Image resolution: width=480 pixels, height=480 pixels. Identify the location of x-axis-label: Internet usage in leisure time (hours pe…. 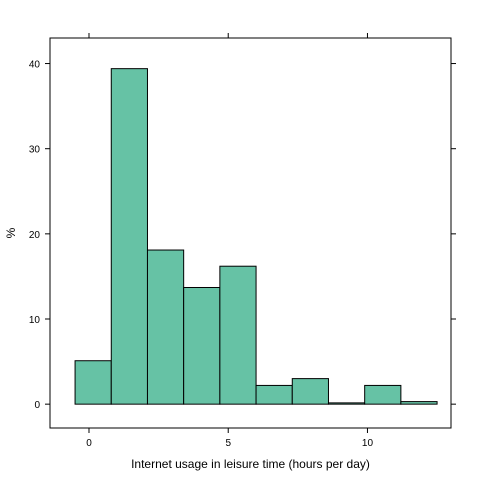
(250, 464).